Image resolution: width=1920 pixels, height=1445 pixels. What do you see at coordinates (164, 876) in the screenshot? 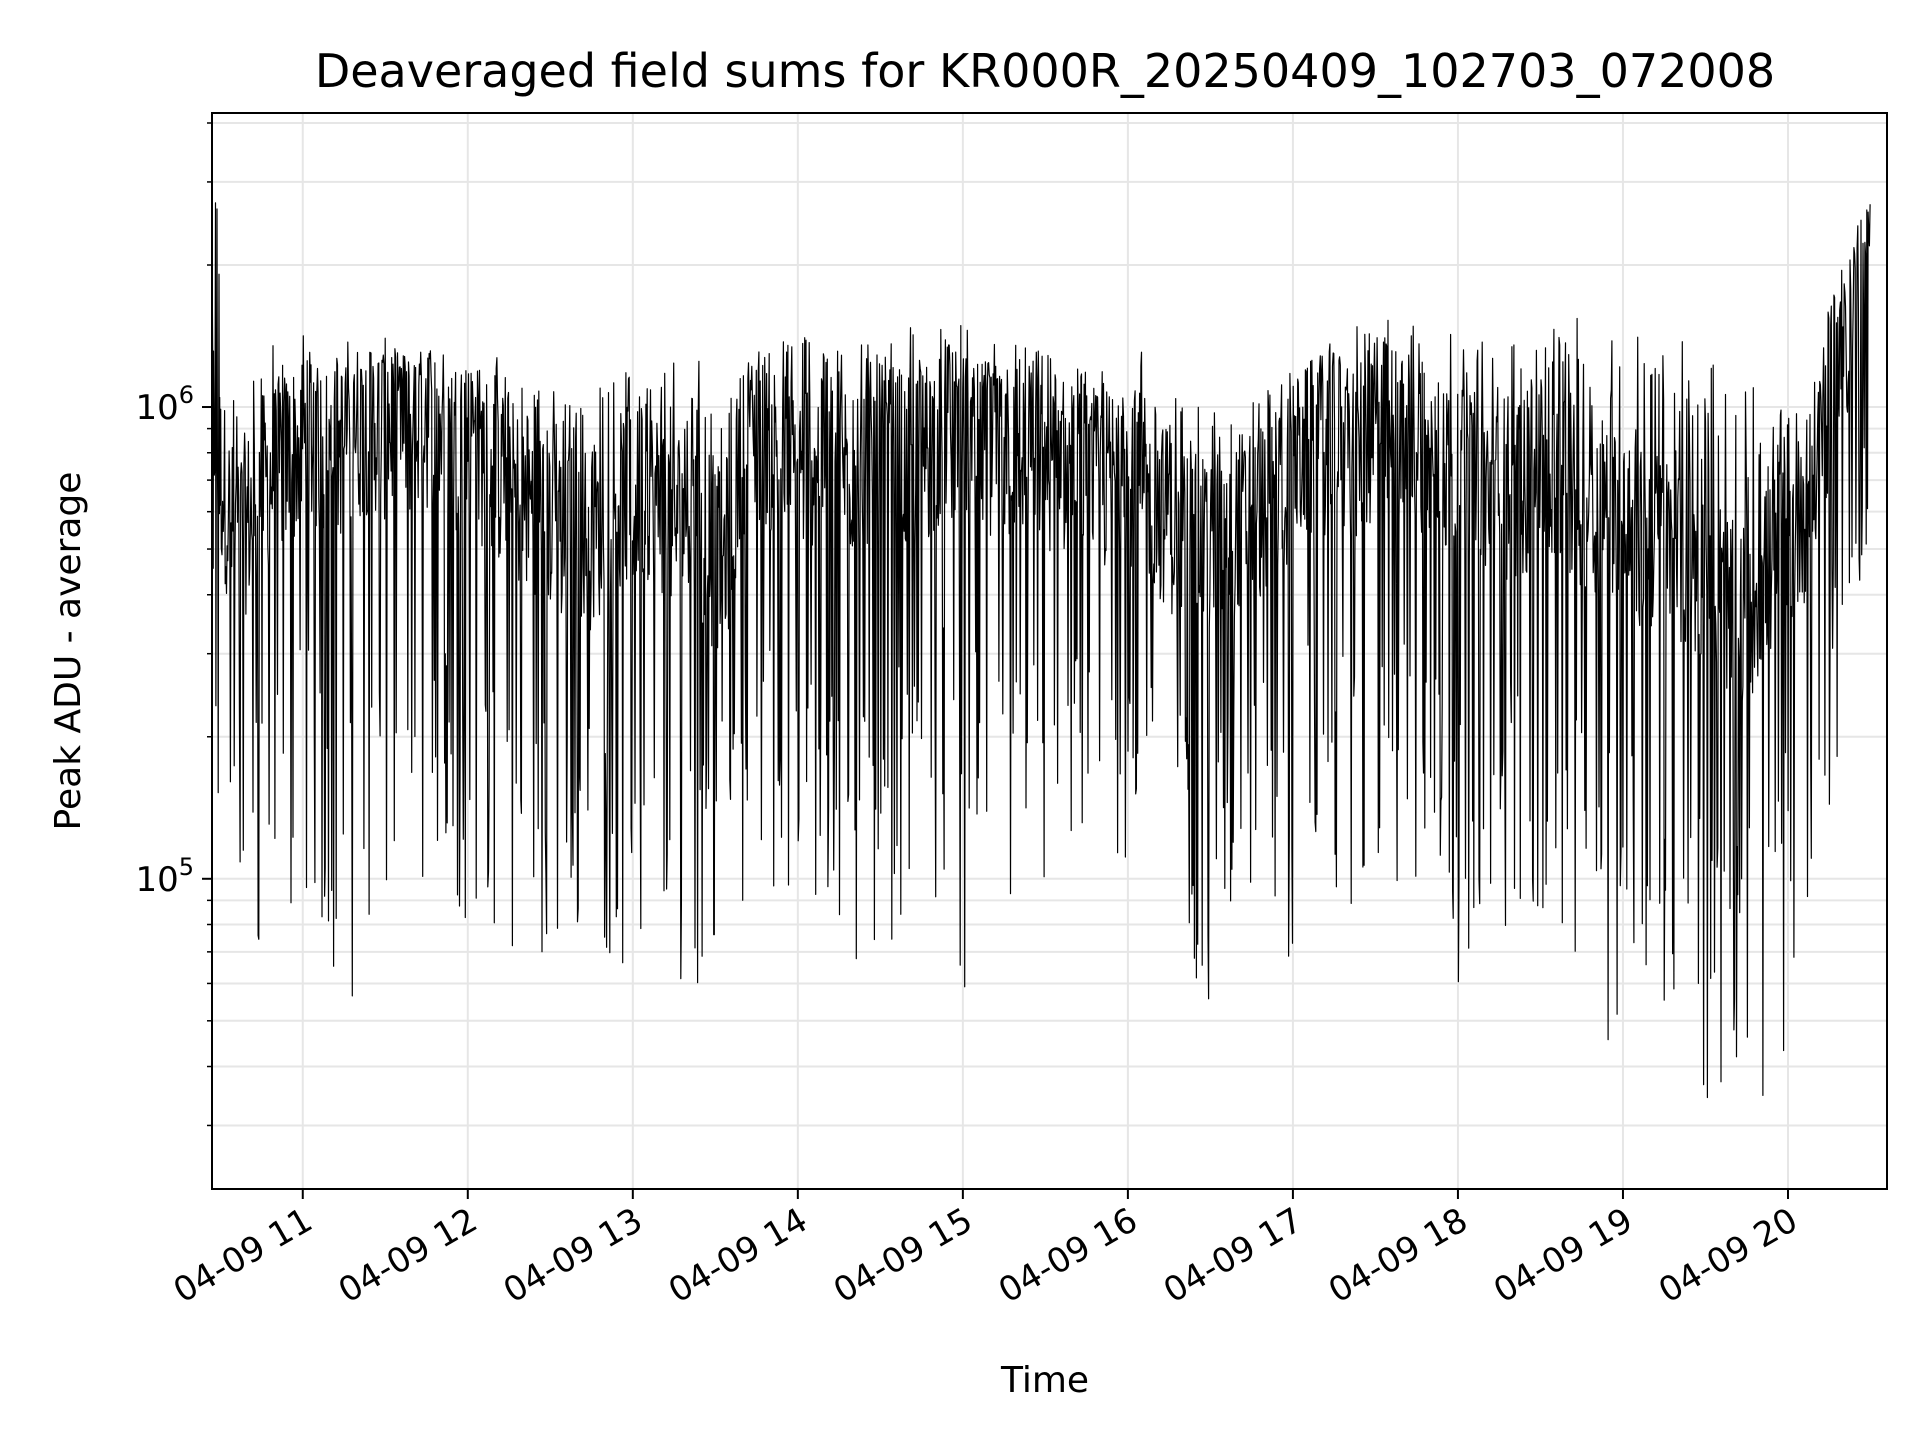
I see `y-tick-label: 10⁵` at bounding box center [164, 876].